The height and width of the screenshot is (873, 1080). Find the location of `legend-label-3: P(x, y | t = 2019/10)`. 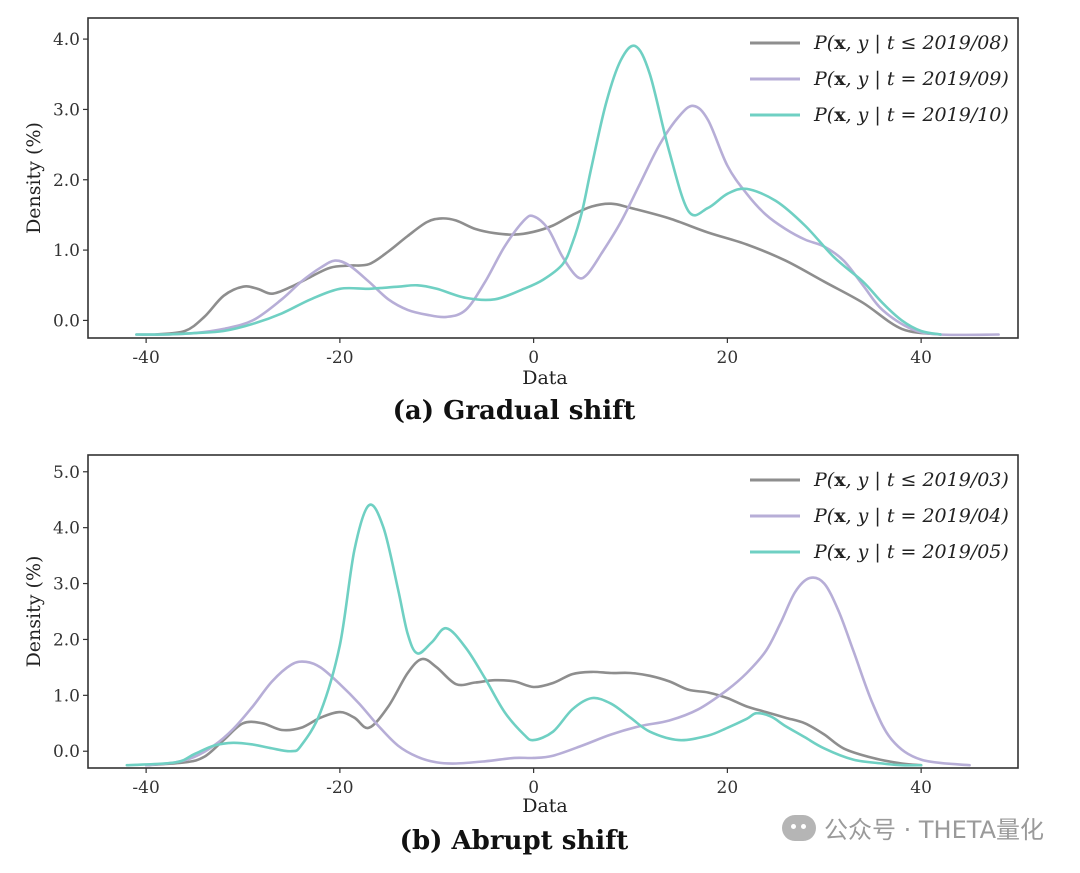

legend-label-3: P(x, y | t = 2019/10) is located at coordinates (911, 115).